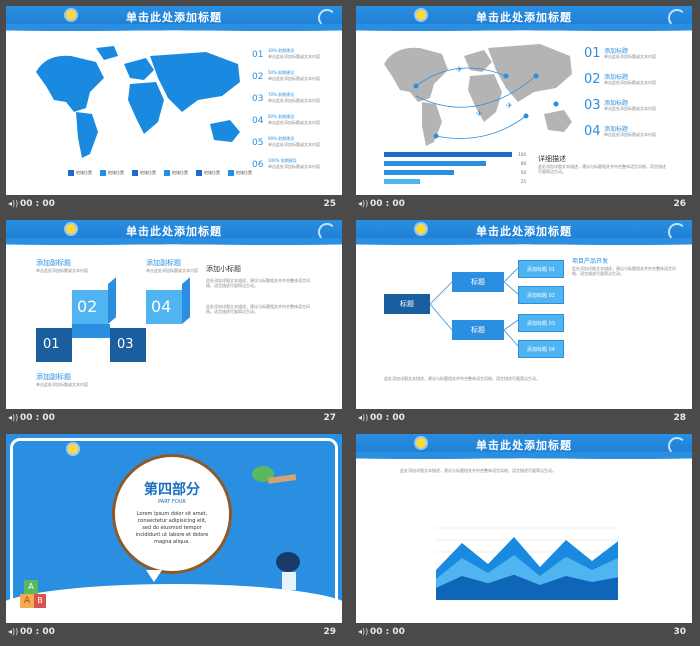 Image resolution: width=700 pixels, height=646 pixels. I want to click on world-map-icon: ✈ ✈ ✈, so click(478, 95).